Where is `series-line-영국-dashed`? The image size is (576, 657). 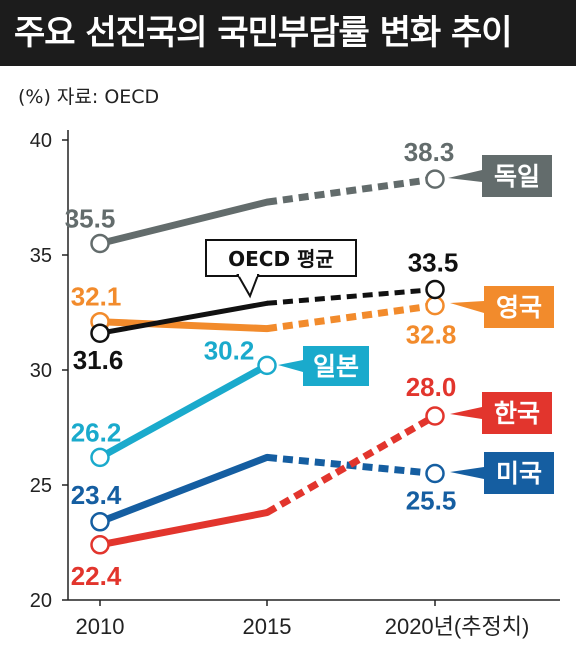
series-line-영국-dashed is located at coordinates (351, 317).